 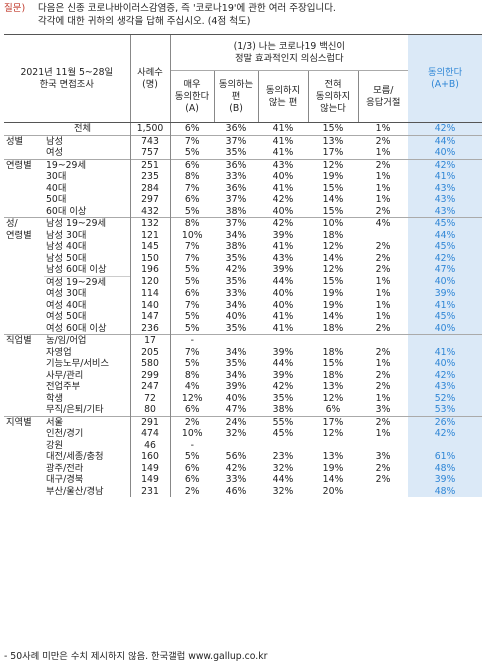 I want to click on table-row: 무직/은퇴/기타 80 6% 47% 38% 6% 3% 53%, so click(x=243, y=410).